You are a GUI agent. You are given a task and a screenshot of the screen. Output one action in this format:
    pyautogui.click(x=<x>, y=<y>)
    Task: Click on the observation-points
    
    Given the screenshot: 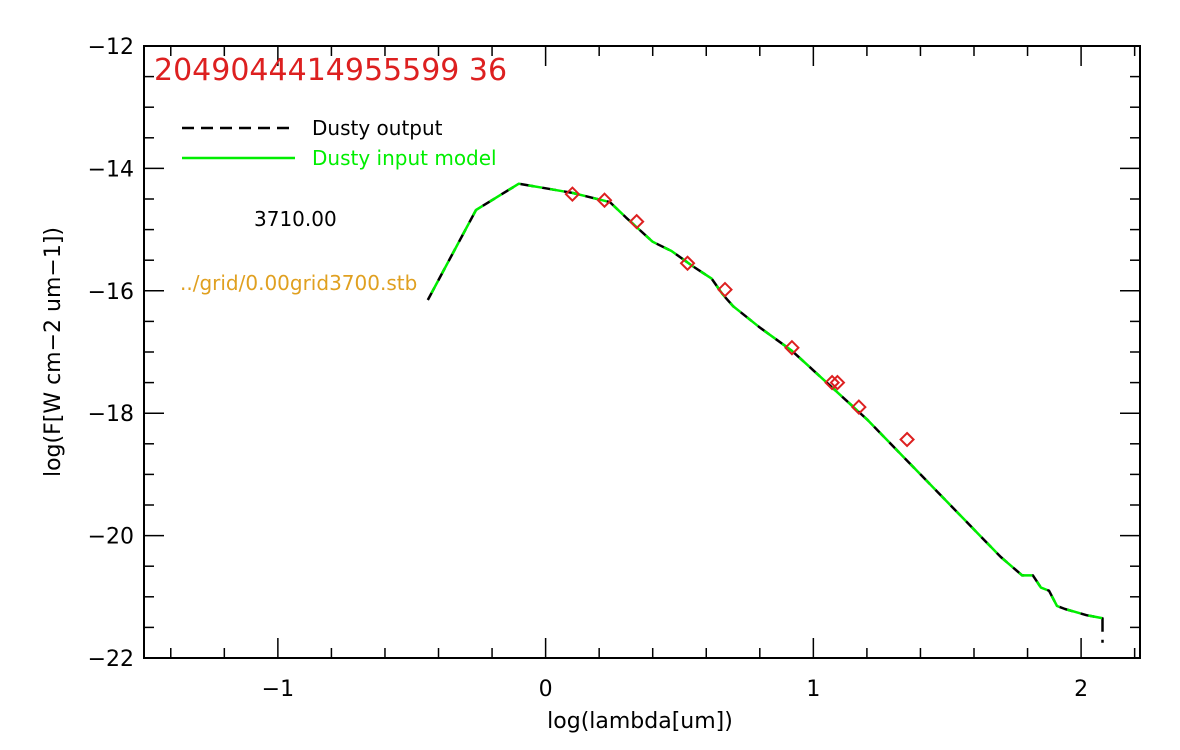 What is the action you would take?
    pyautogui.click(x=739, y=317)
    